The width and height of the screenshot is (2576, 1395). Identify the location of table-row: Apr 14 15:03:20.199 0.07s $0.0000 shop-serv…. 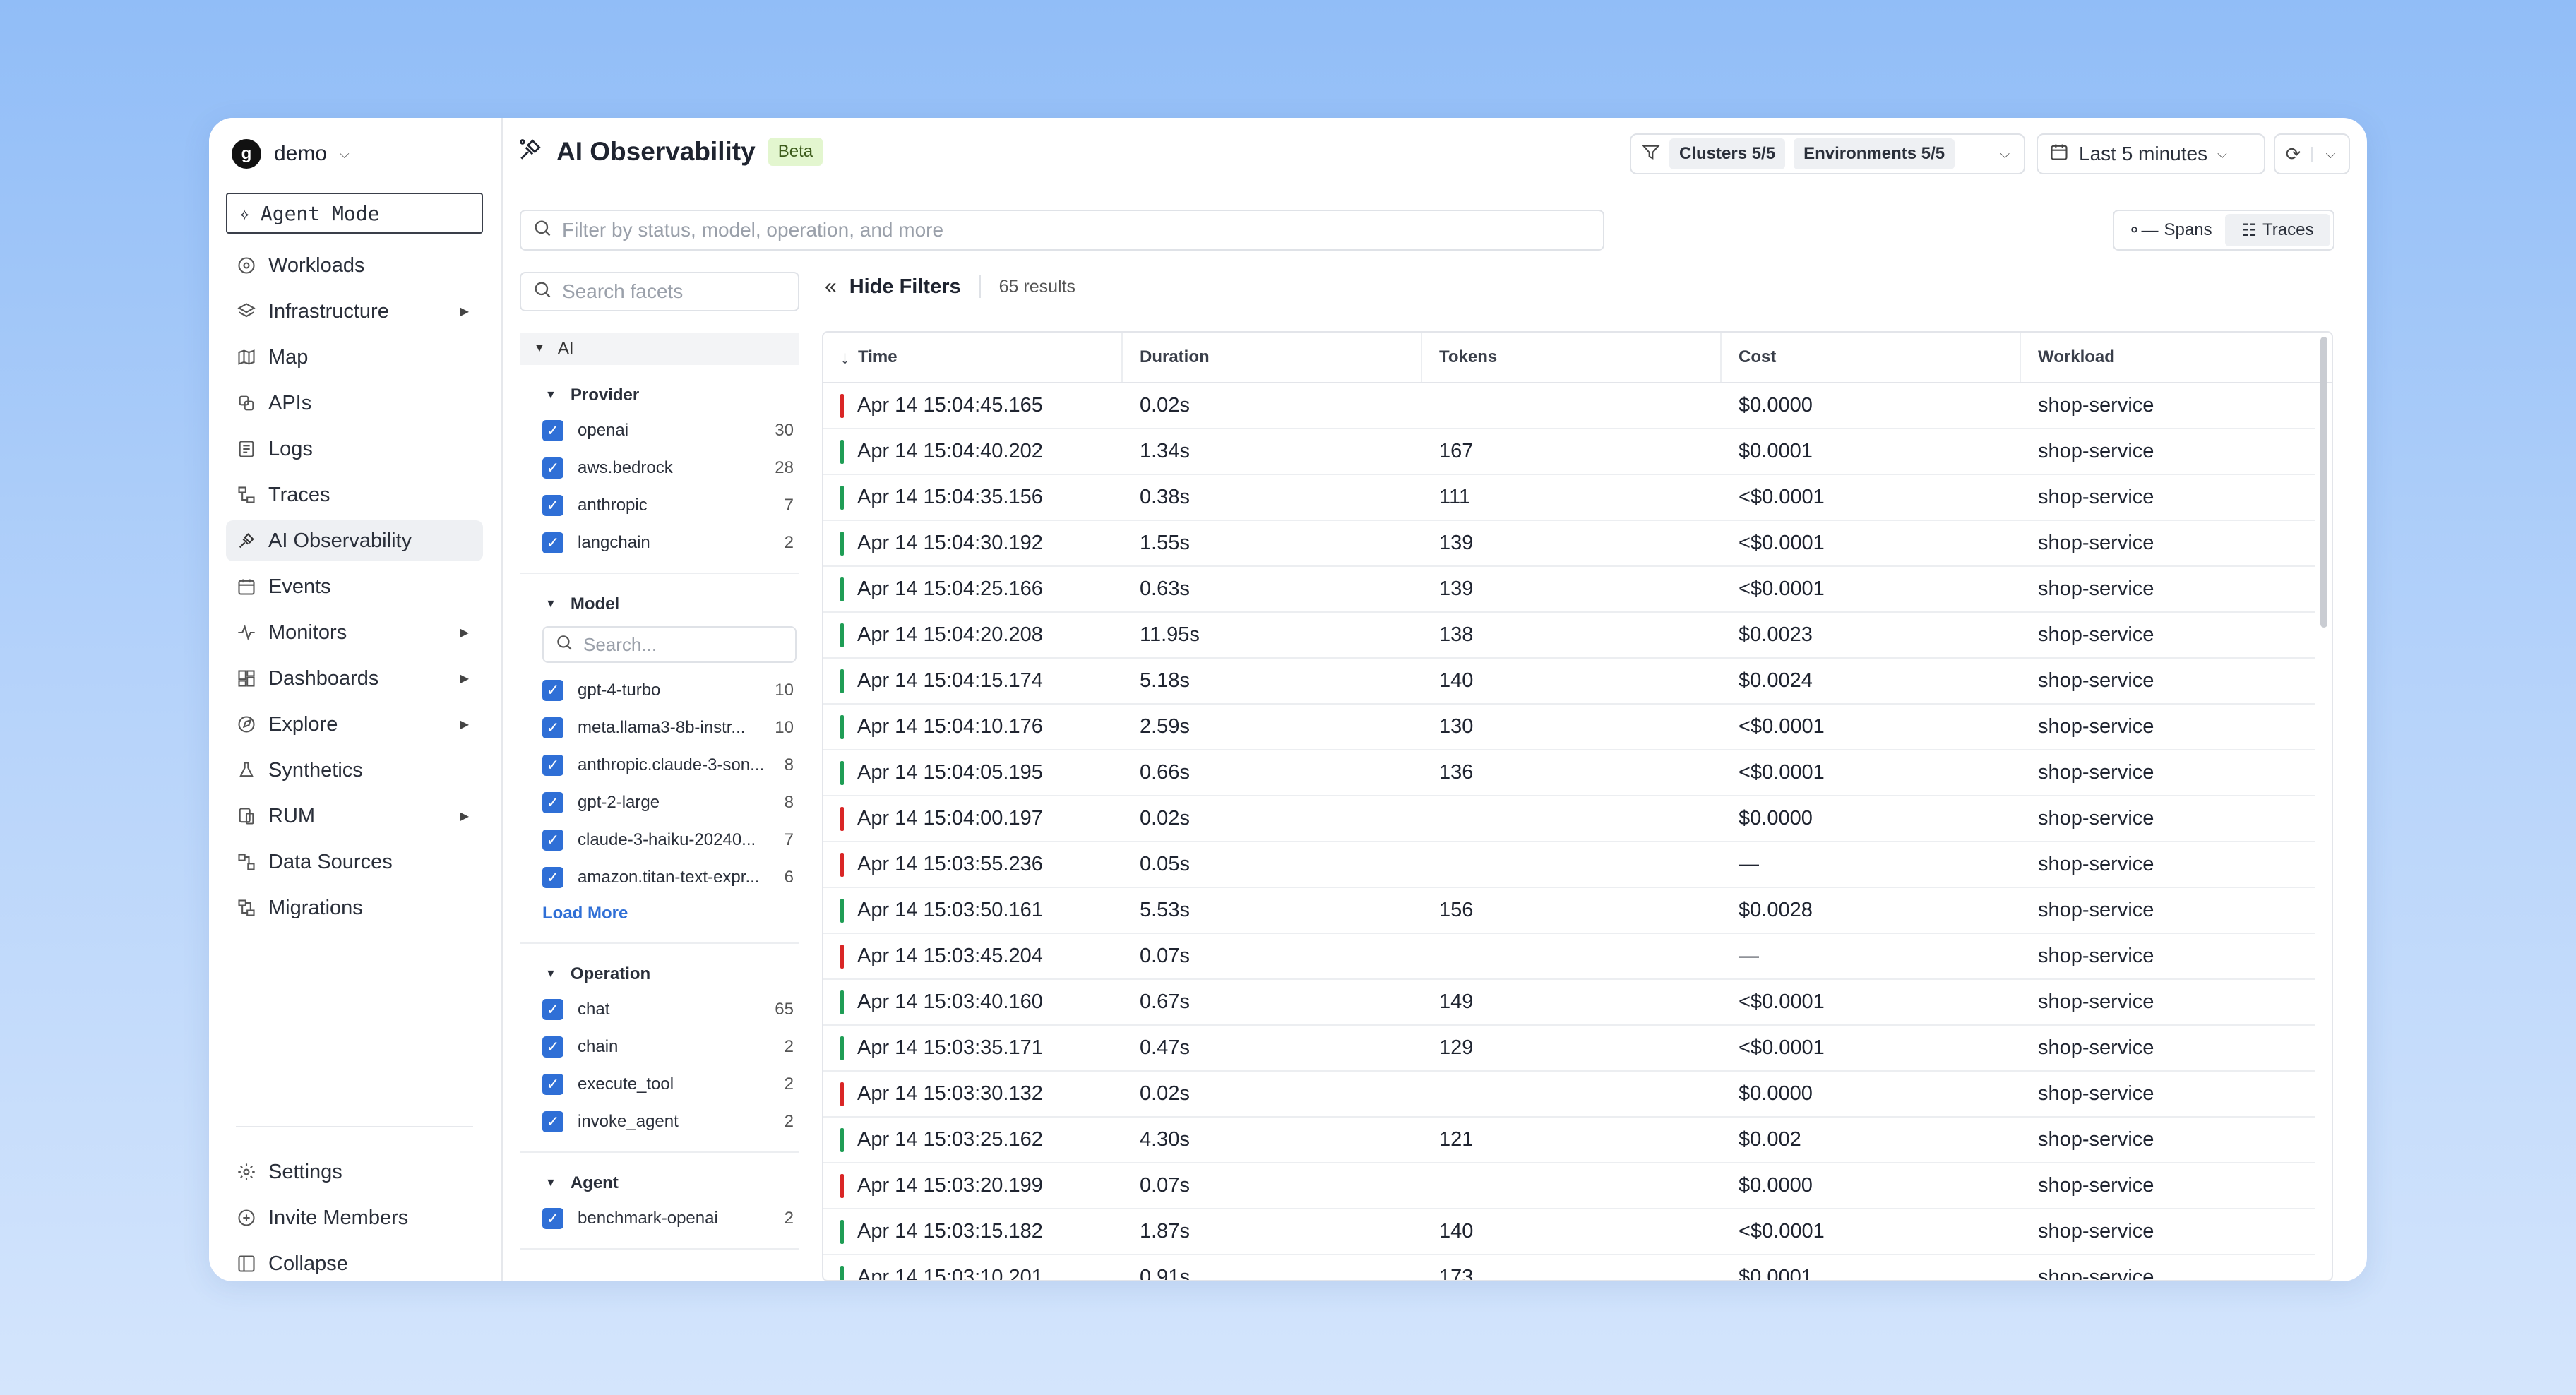
(1569, 1186).